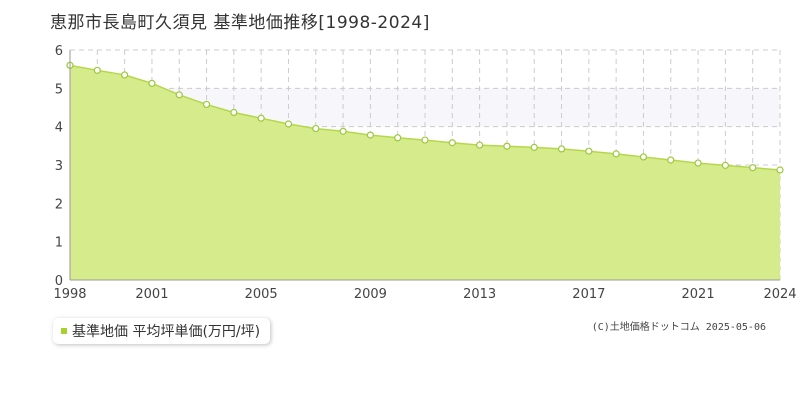 This screenshot has height=400, width=800. I want to click on credit-text: (C)土地価格ドットコム 2025-05-06, so click(678, 327).